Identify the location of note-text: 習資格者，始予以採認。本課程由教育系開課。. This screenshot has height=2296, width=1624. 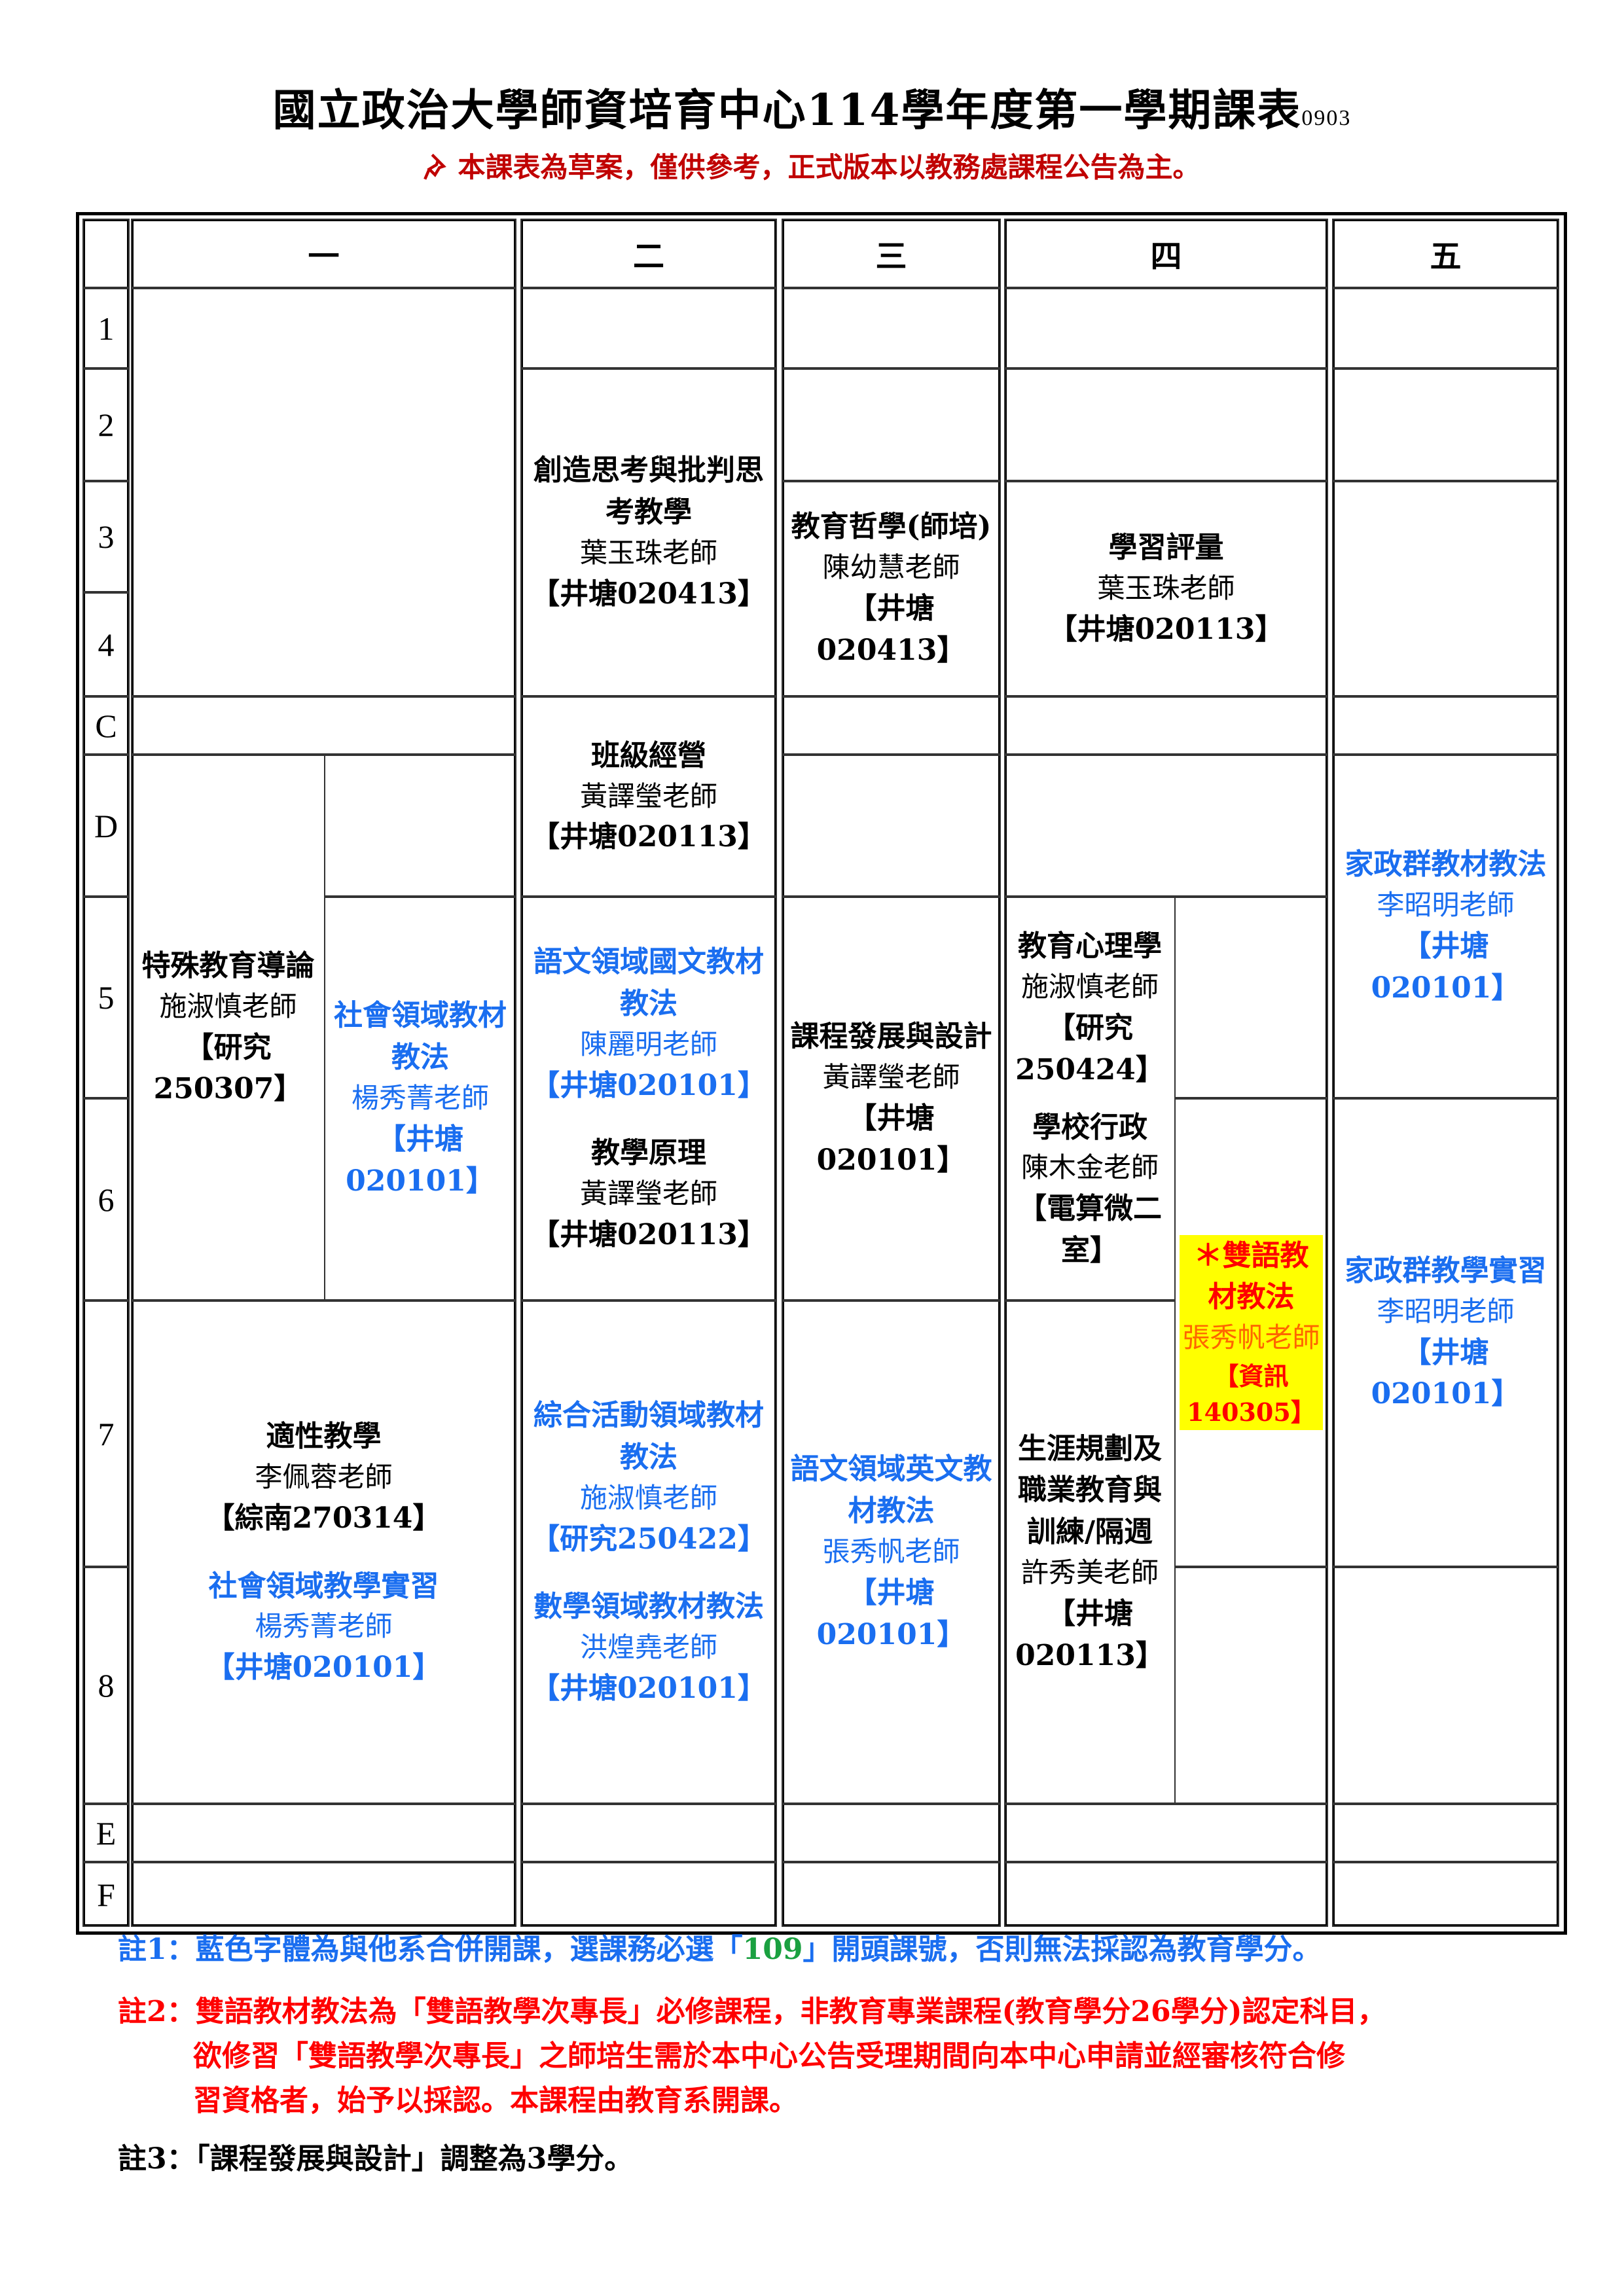
(495, 2101).